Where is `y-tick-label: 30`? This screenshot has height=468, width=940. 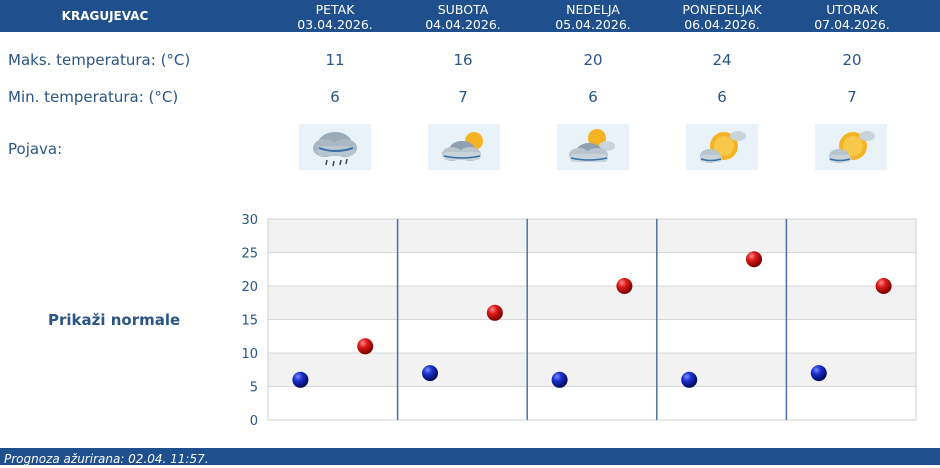 y-tick-label: 30 is located at coordinates (249, 220).